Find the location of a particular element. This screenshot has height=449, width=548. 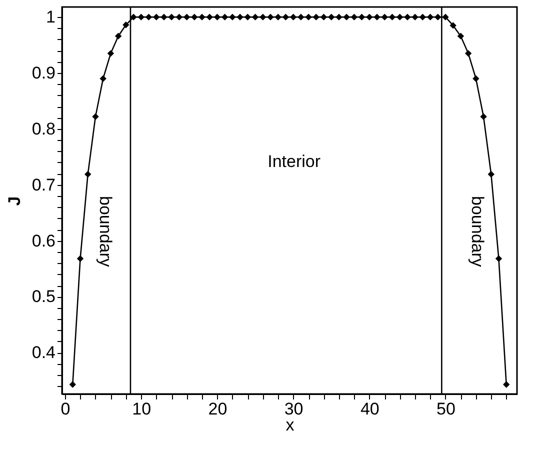

y-axis-title: J is located at coordinates (14, 201).